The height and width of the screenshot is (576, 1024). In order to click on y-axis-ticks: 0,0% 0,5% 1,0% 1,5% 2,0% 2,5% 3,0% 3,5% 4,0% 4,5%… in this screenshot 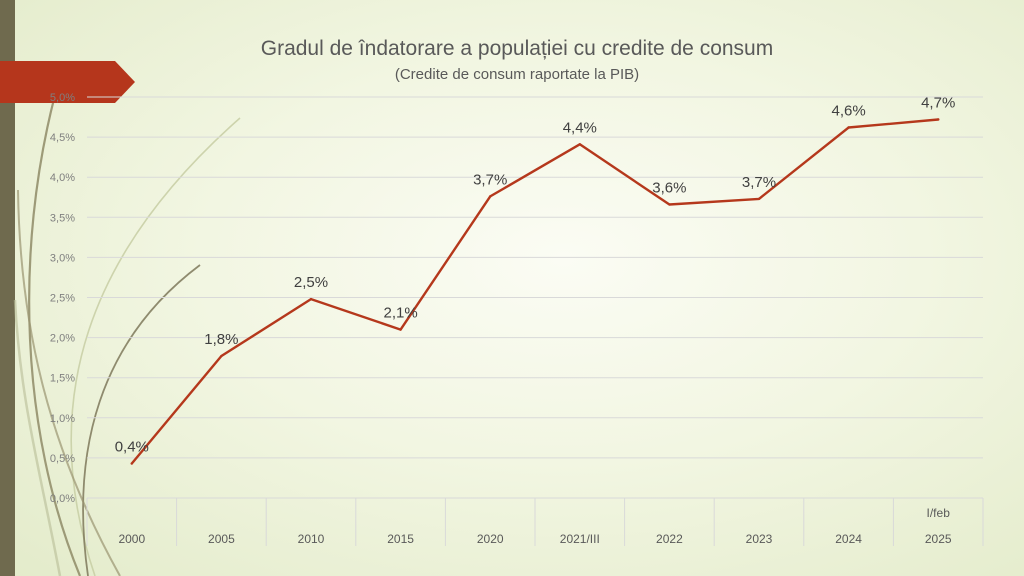, I will do `click(62, 298)`.